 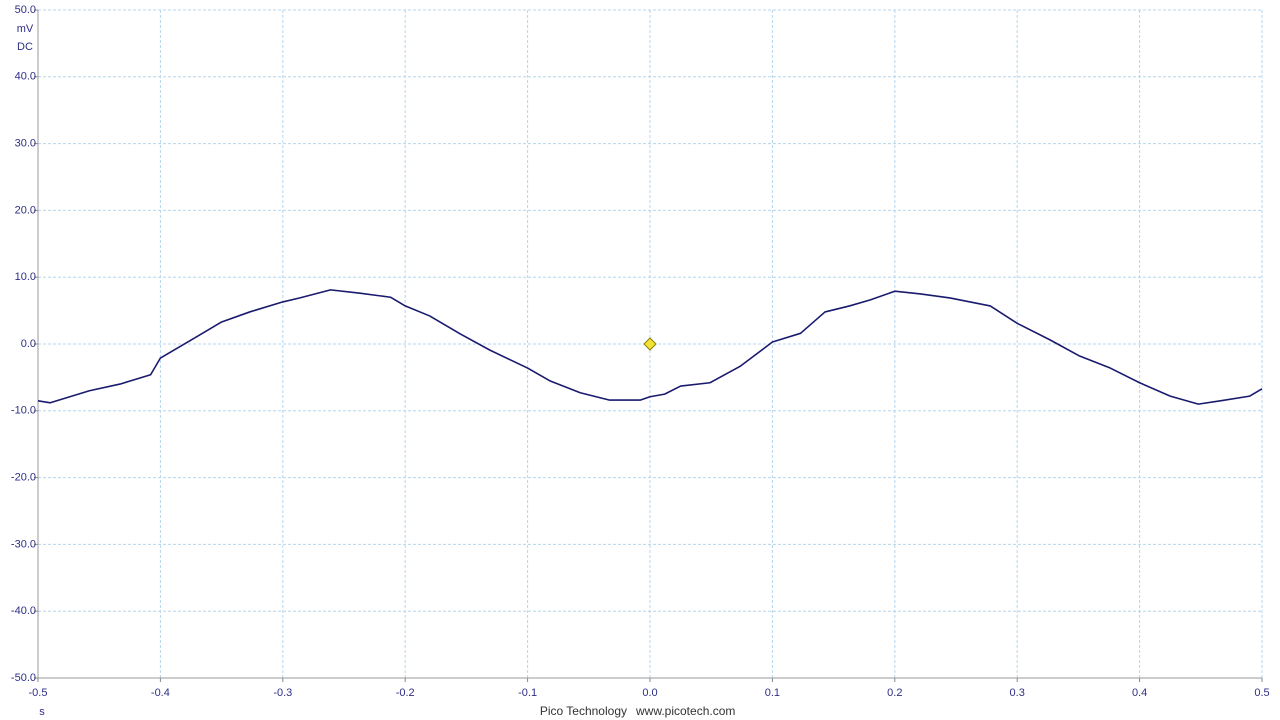 I want to click on y-tick-label: 10.0, so click(x=25, y=277).